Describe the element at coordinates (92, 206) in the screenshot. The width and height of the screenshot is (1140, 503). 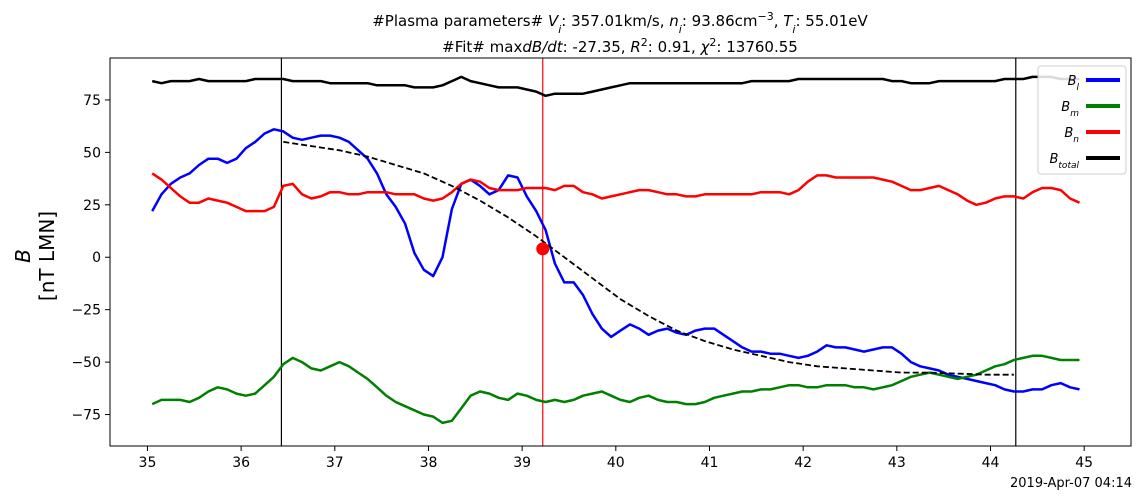
I see `y-tick-label: 25` at that location.